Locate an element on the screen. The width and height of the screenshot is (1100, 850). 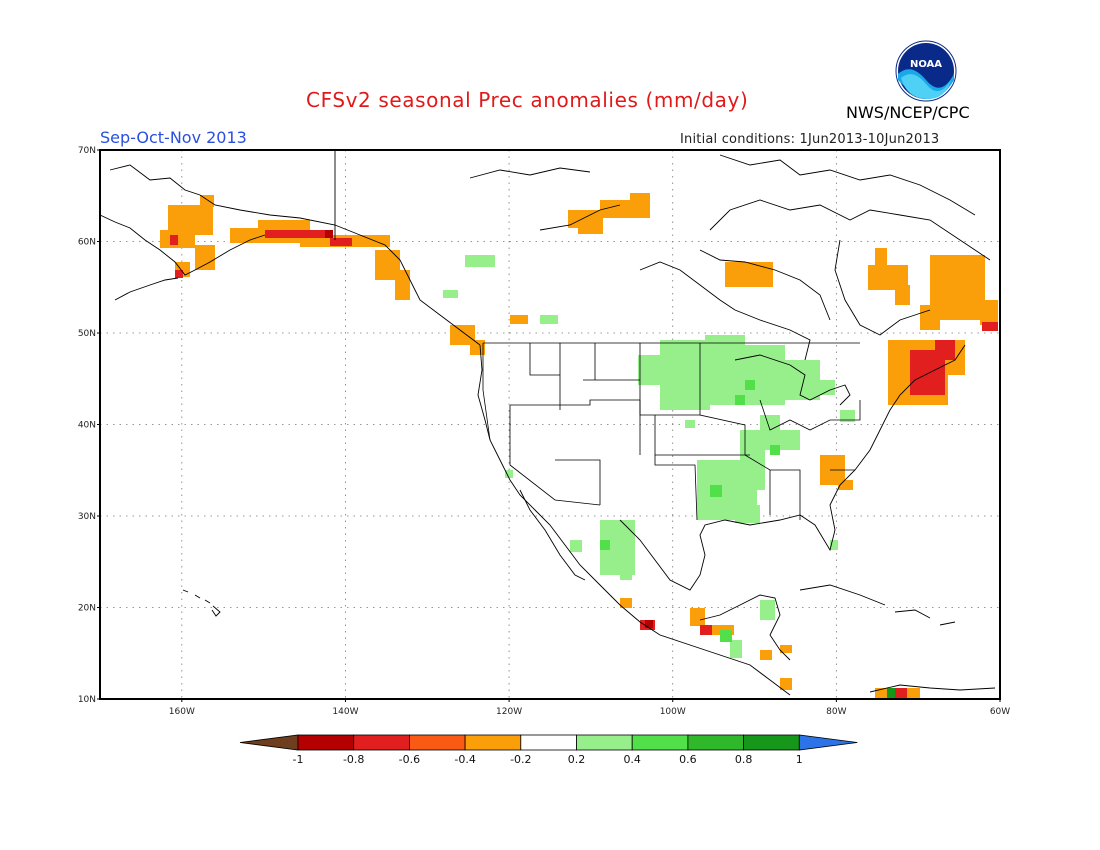
lat-label: 10N is located at coordinates (87, 700).